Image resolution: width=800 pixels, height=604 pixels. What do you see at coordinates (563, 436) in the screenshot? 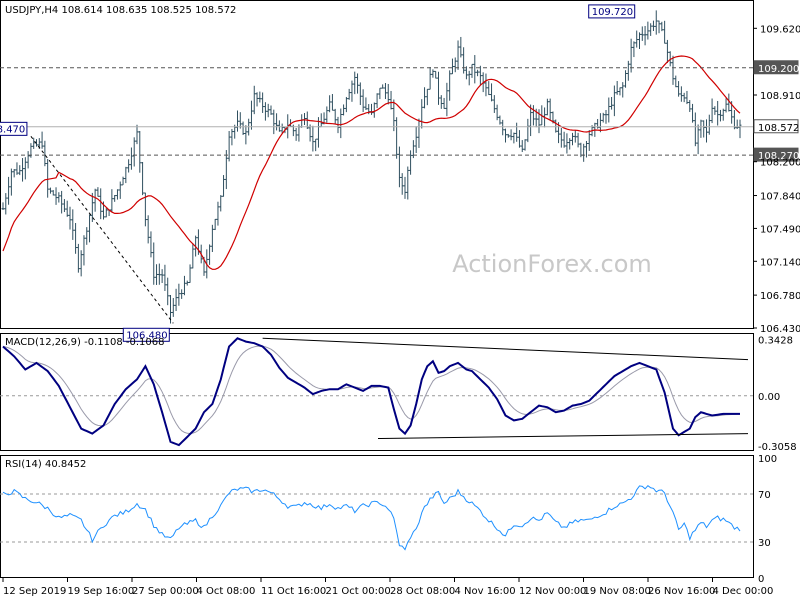
I see `macd-trendline-lower` at bounding box center [563, 436].